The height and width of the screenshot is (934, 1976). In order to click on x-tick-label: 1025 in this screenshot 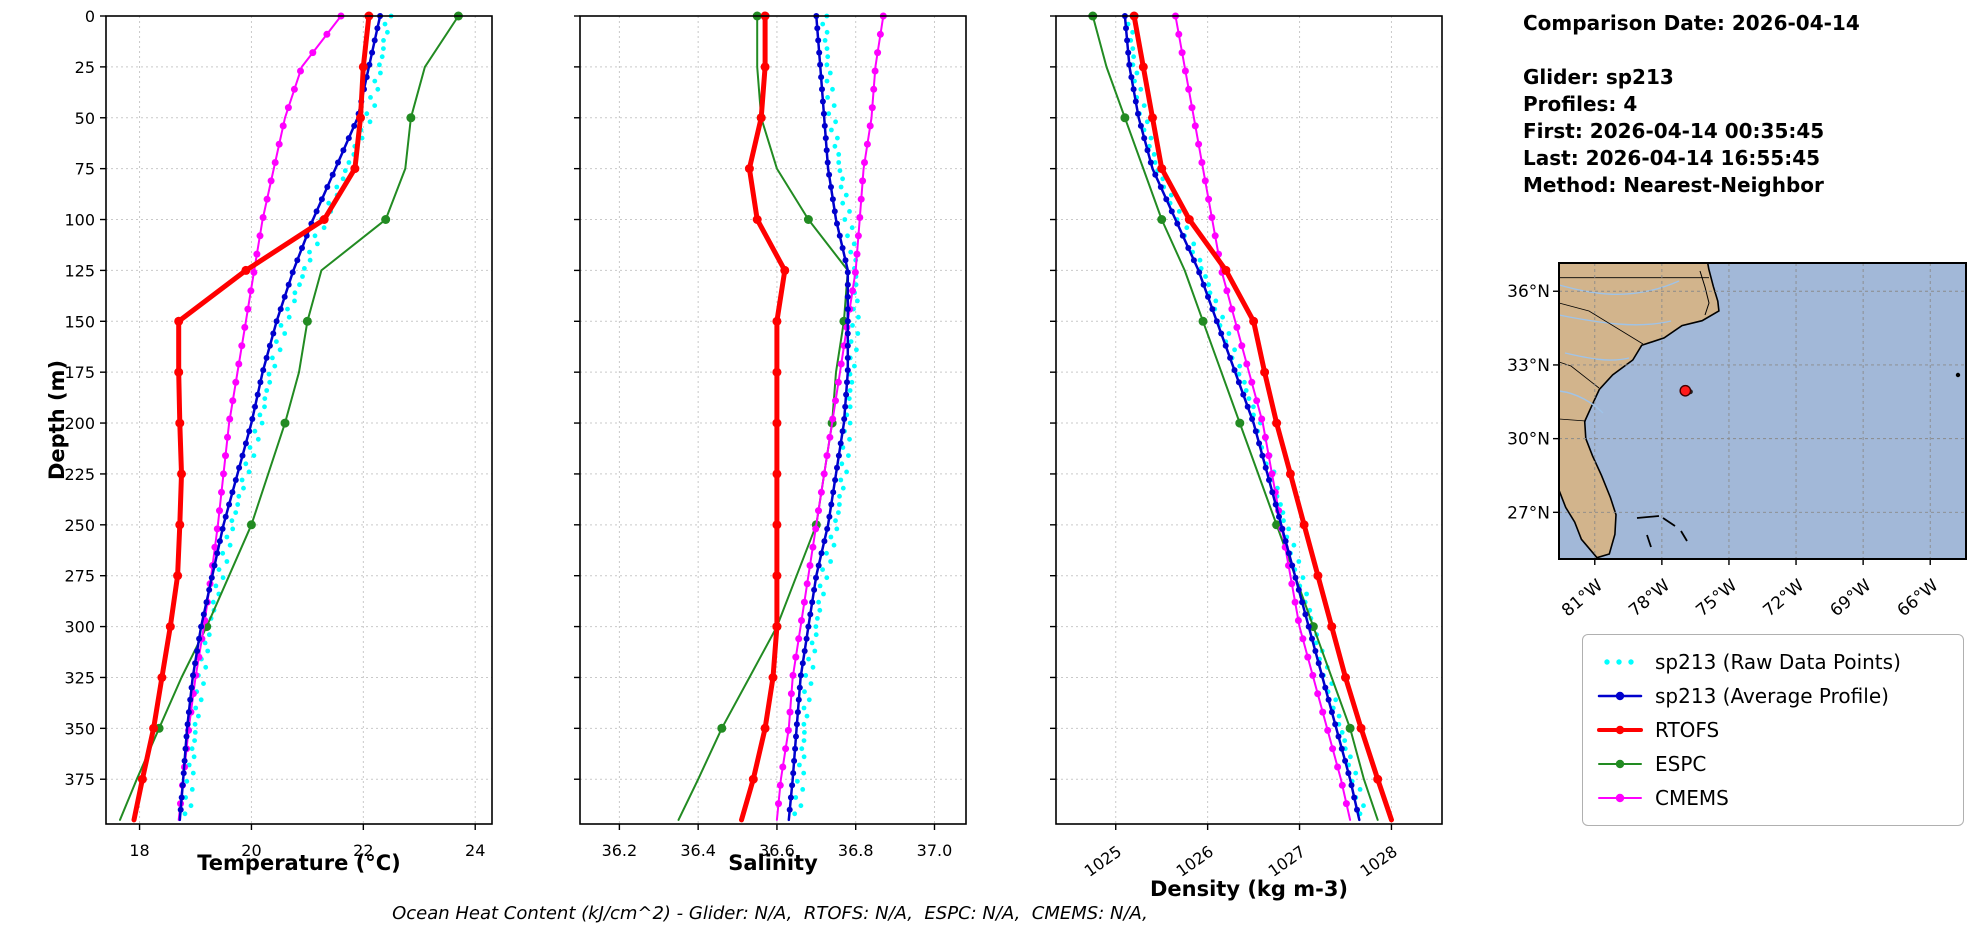, I will do `click(1103, 861)`.